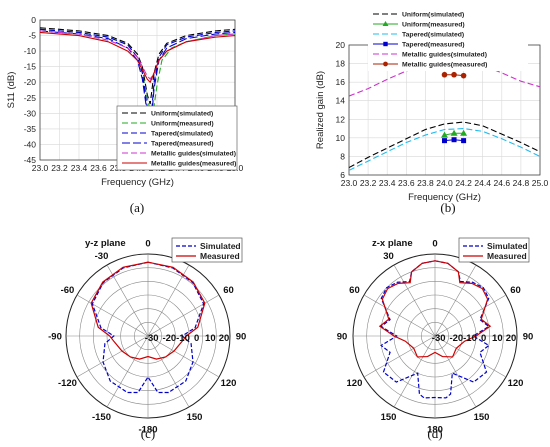 This screenshot has width=550, height=447. I want to click on y-tick-label: 10, so click(341, 138).